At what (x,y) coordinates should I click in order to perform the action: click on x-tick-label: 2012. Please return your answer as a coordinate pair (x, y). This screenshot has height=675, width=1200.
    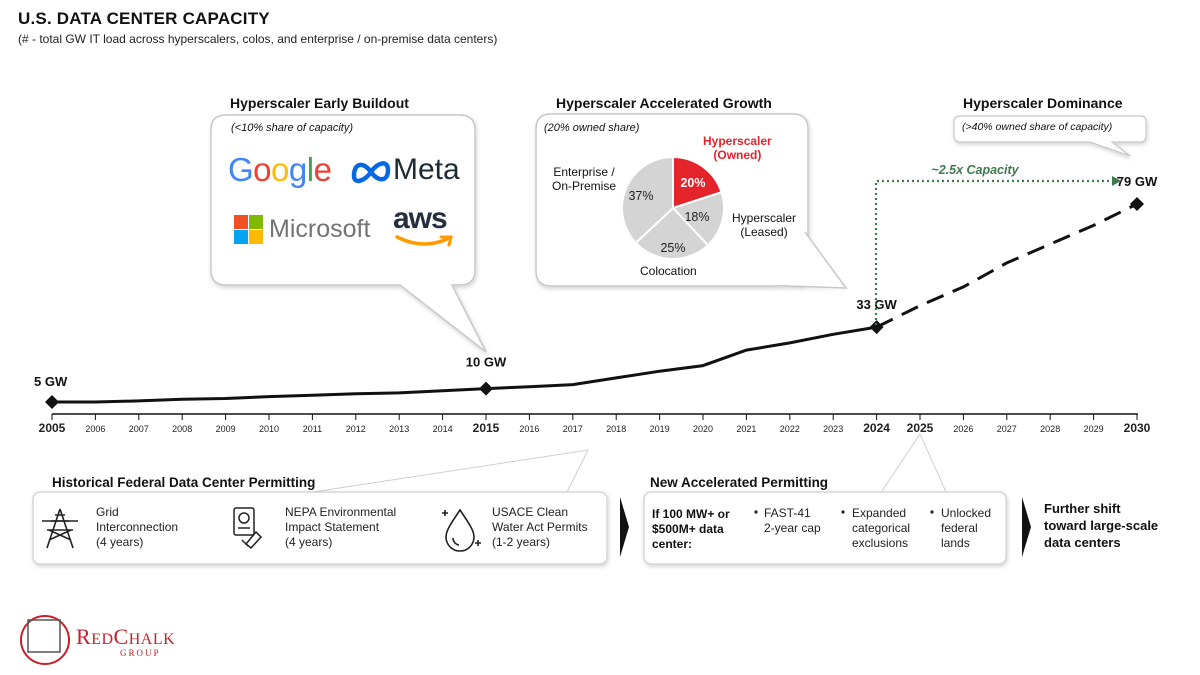
    Looking at the image, I should click on (356, 429).